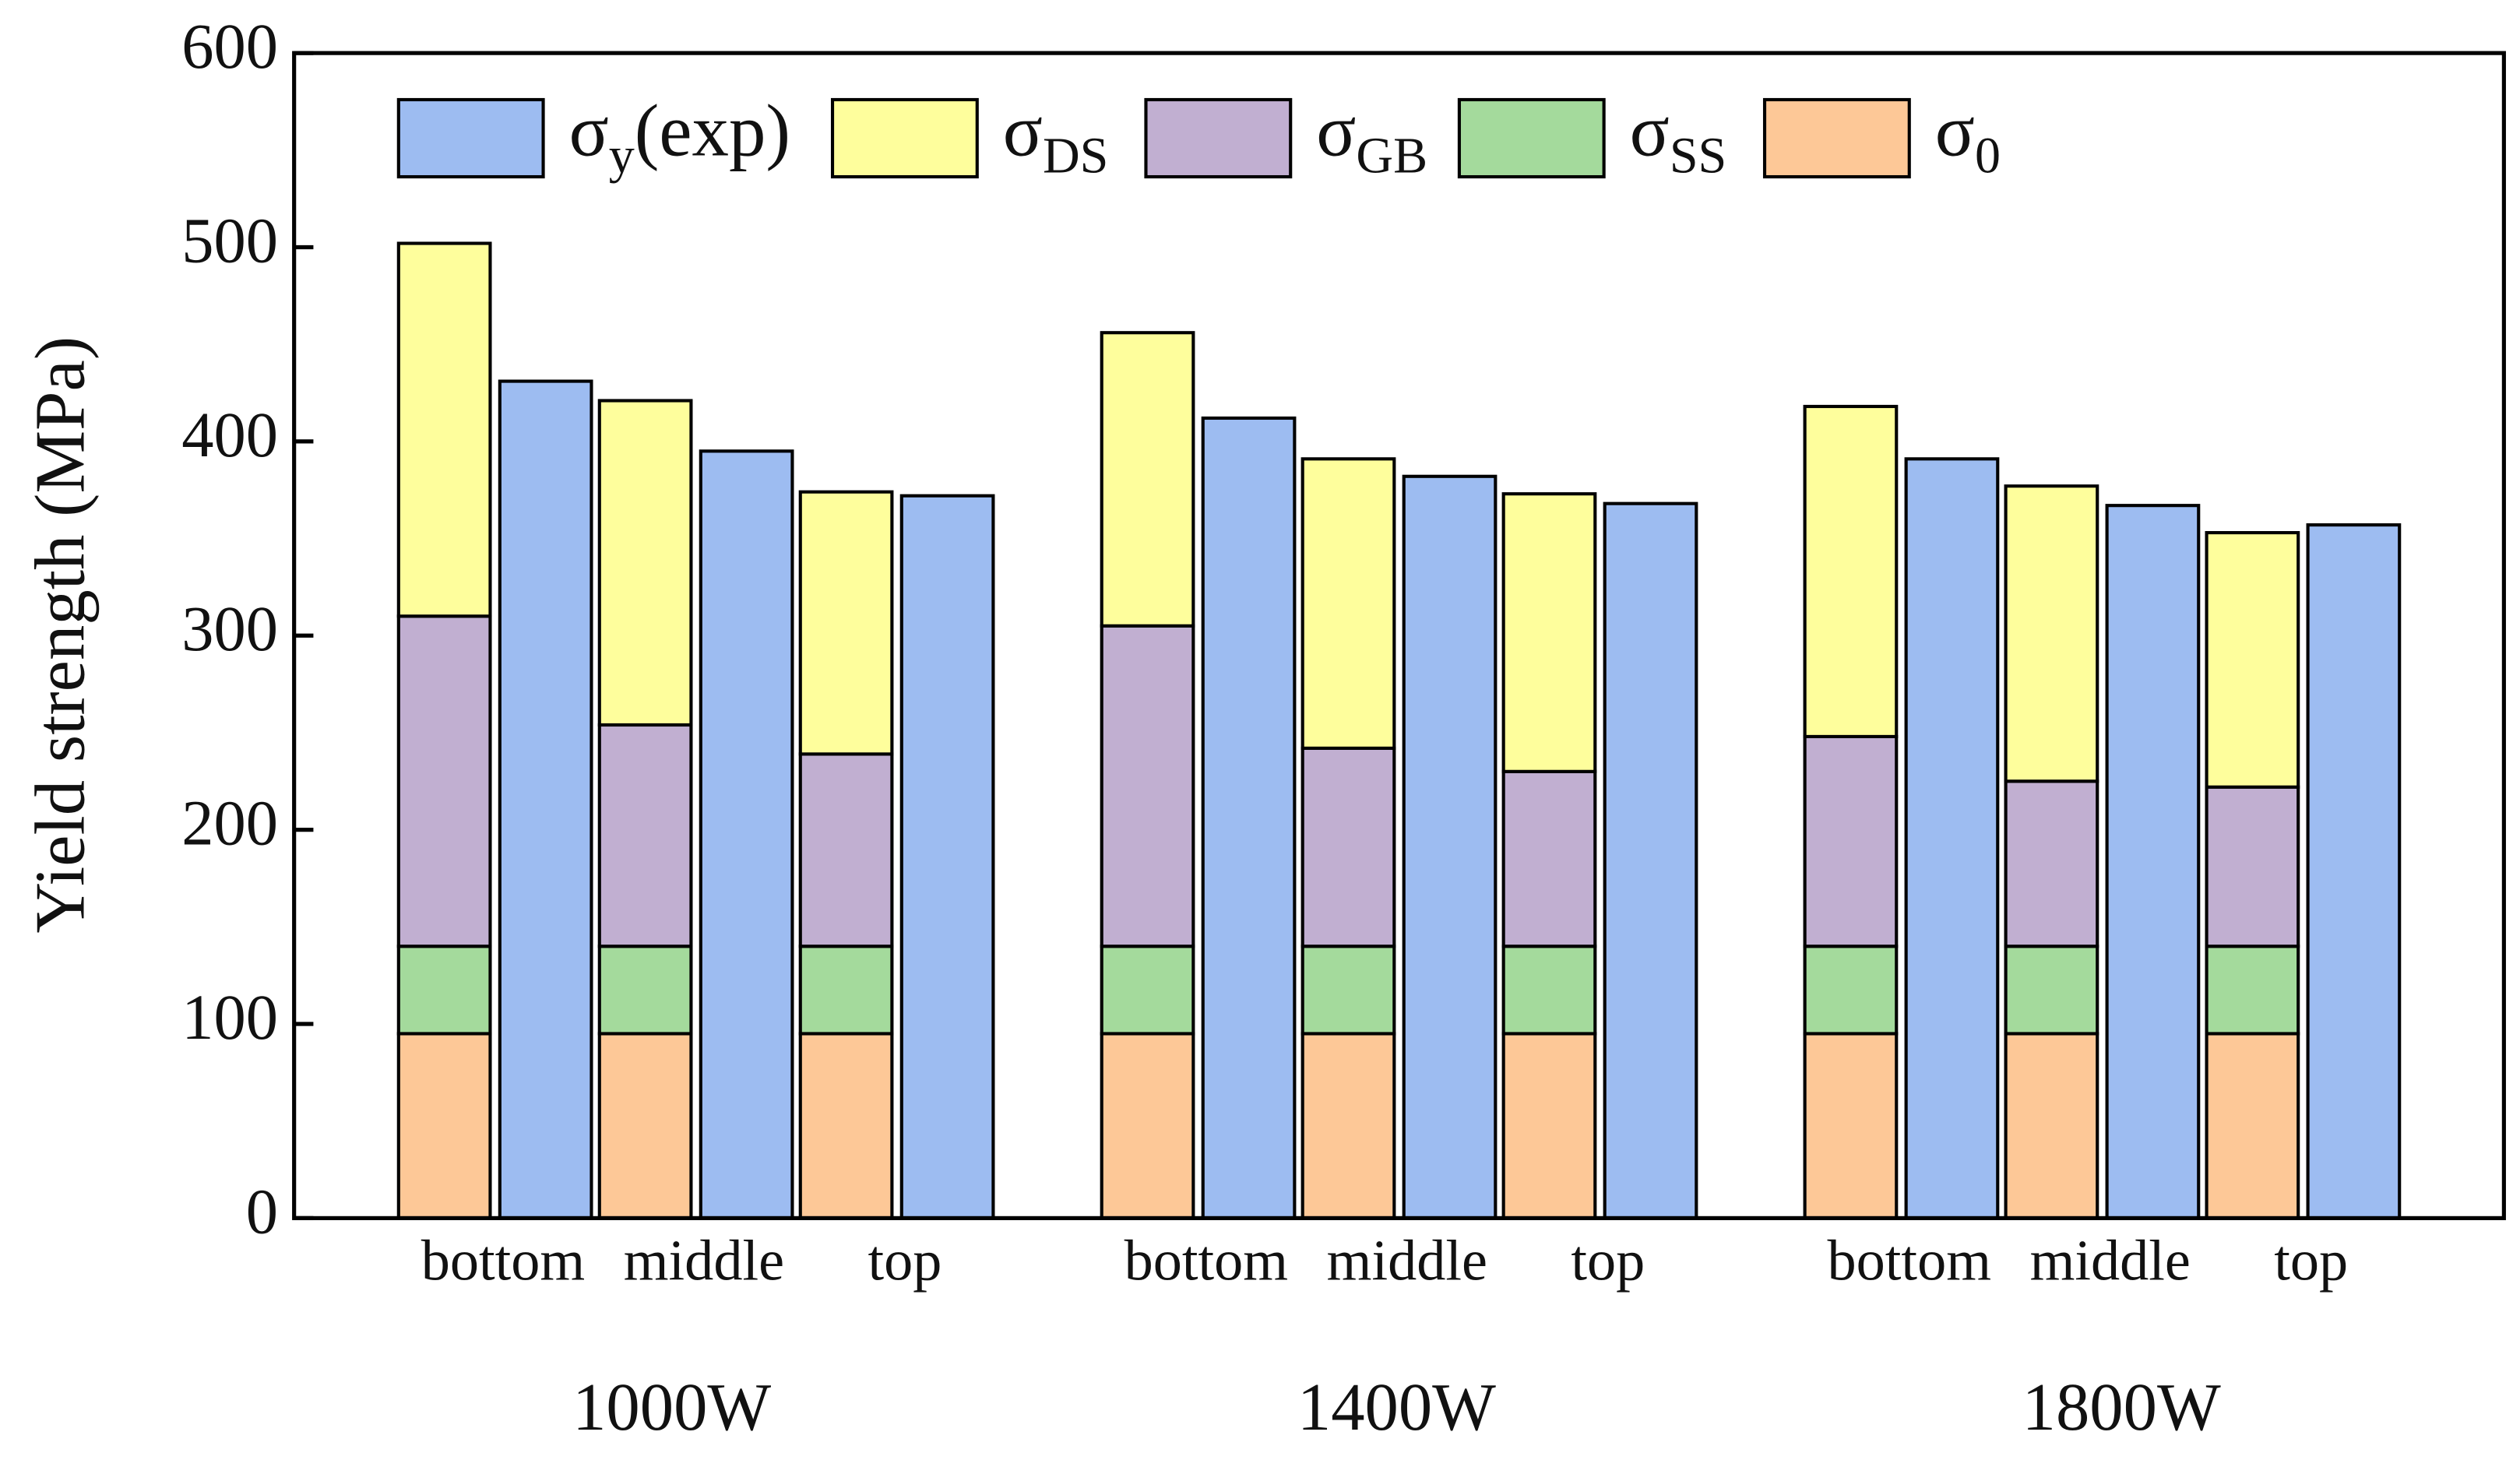 This screenshot has width=2520, height=1460. Describe the element at coordinates (1391, 156) in the screenshot. I see `legend-subscript: GB` at that location.